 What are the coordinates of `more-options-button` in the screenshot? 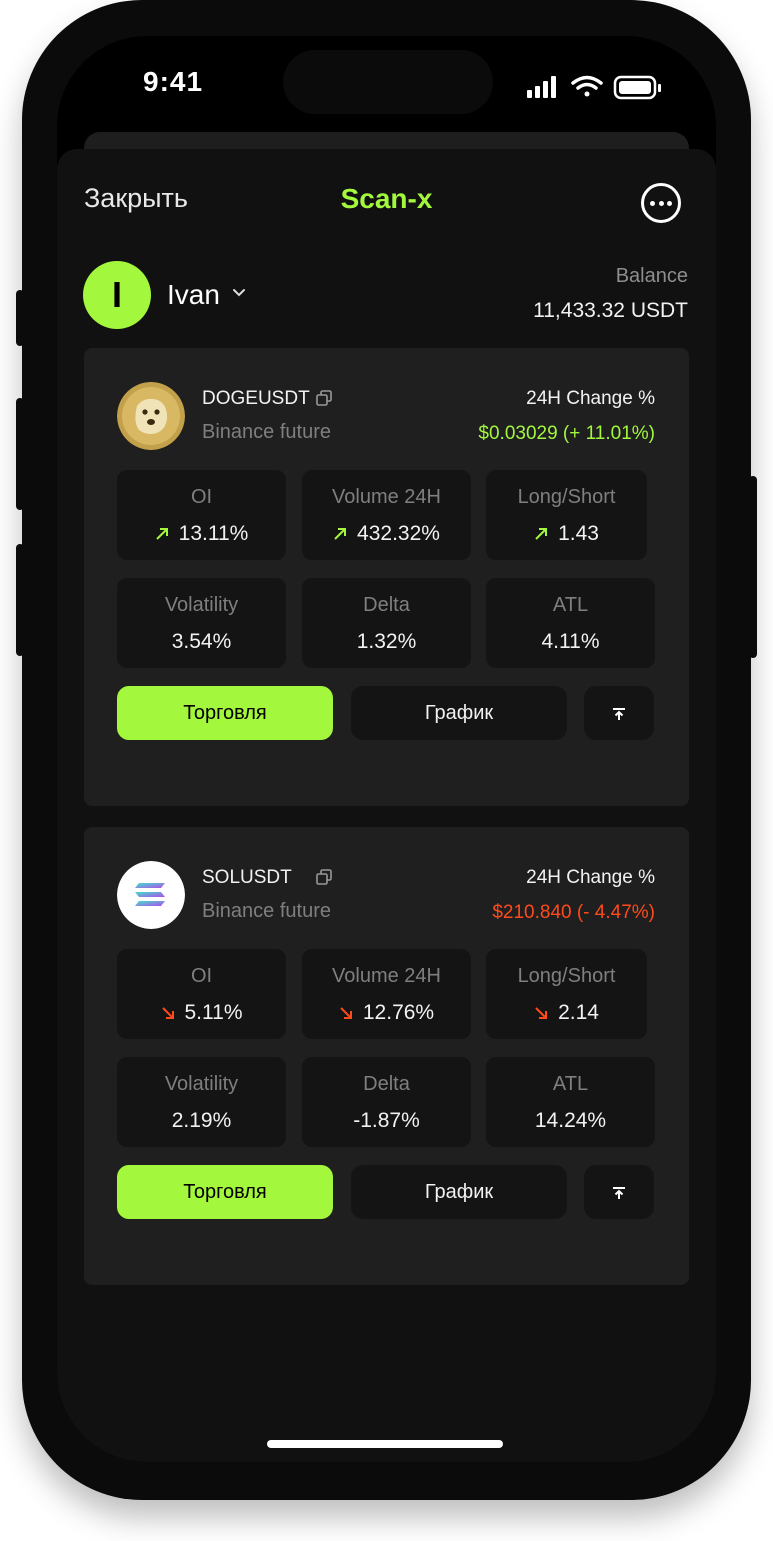 It's located at (661, 203).